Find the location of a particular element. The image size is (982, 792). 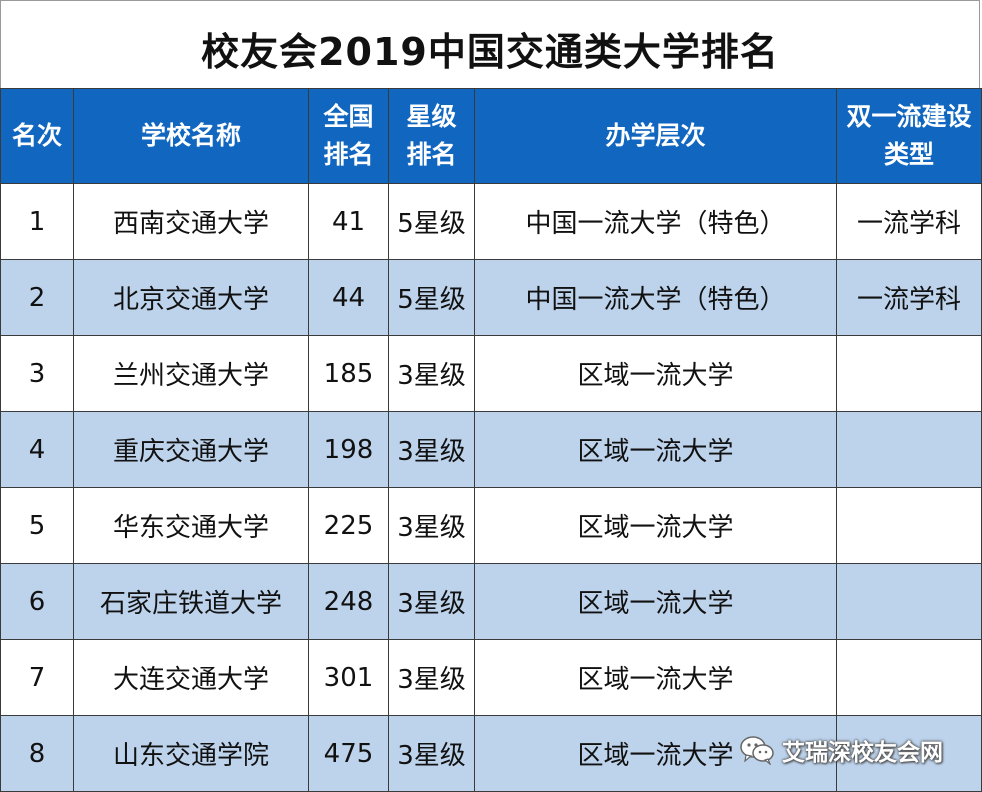

watermark: 艾瑞深校友会网 is located at coordinates (841, 750).